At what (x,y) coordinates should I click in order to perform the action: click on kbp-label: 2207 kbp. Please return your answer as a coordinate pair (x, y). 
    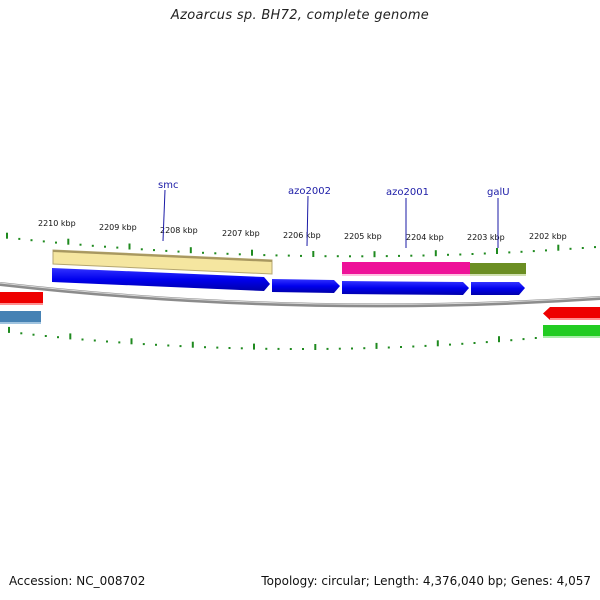
    Looking at the image, I should click on (241, 233).